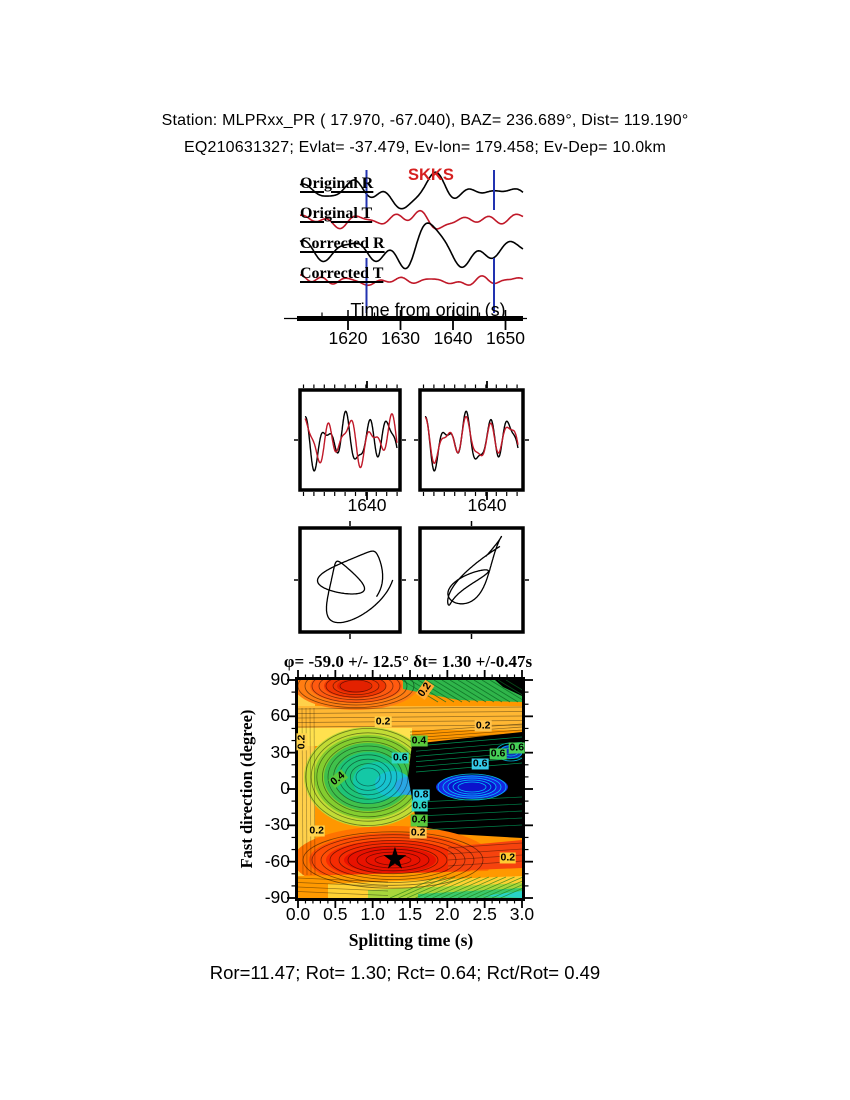 The image size is (850, 1100). What do you see at coordinates (508, 857) in the screenshot?
I see `contour-level-label-14: 0.2` at bounding box center [508, 857].